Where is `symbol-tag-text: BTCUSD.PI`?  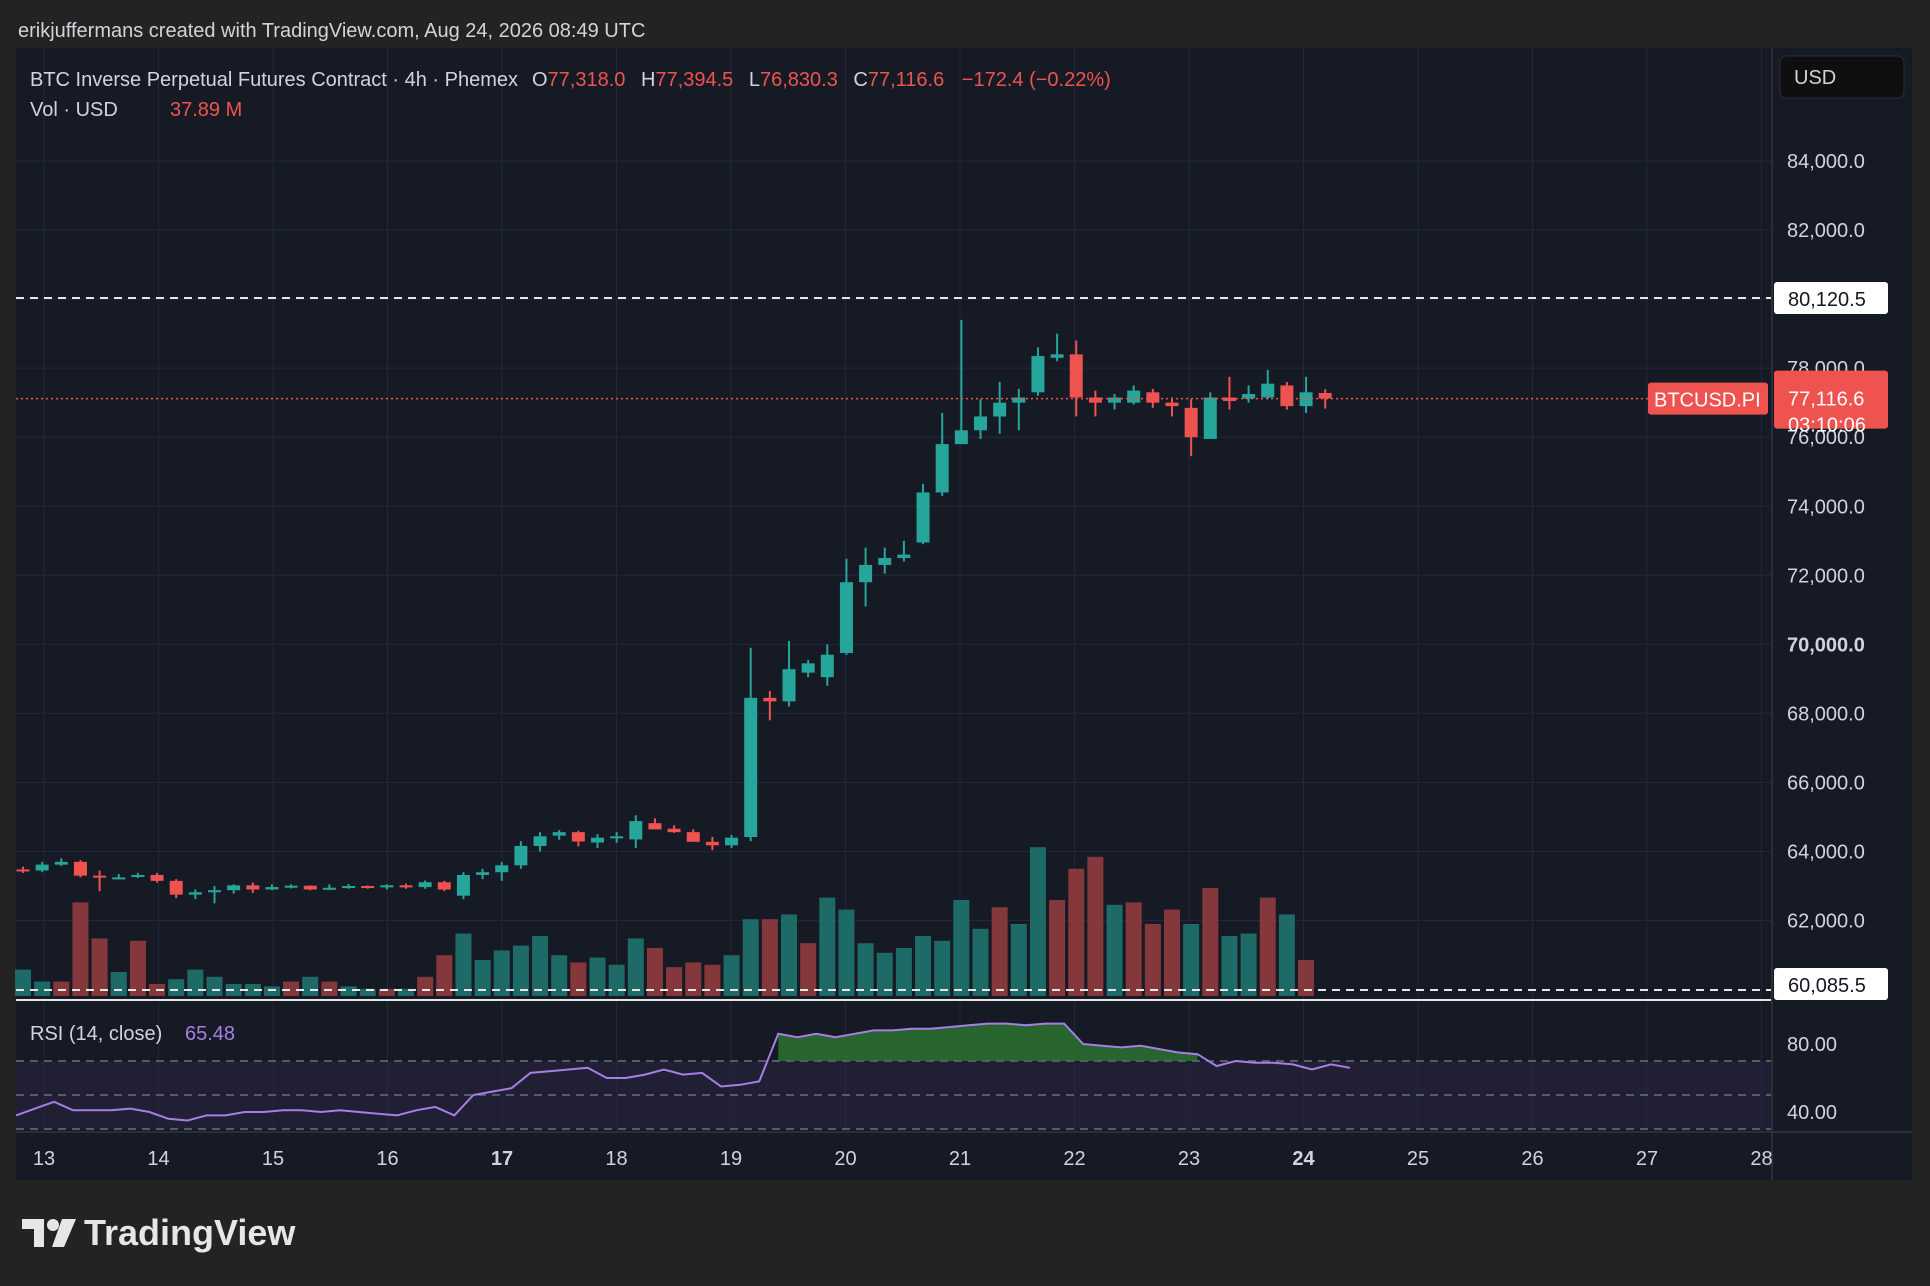
symbol-tag-text: BTCUSD.PI is located at coordinates (1707, 401).